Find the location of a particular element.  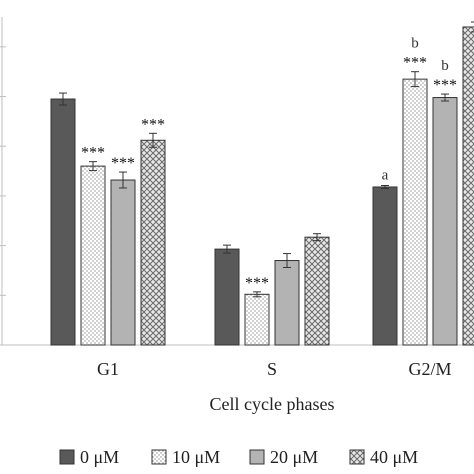

legend-label: 0 μM is located at coordinates (99, 457).